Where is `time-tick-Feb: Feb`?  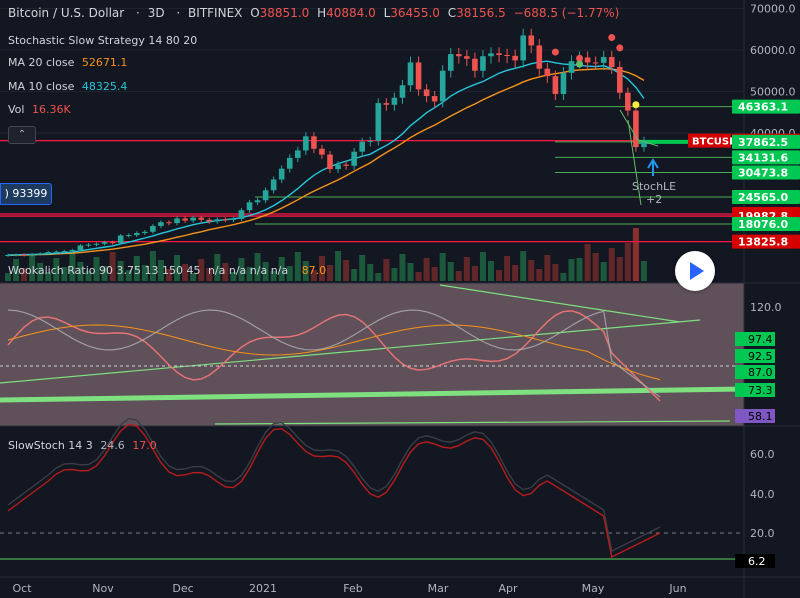 time-tick-Feb: Feb is located at coordinates (352, 588).